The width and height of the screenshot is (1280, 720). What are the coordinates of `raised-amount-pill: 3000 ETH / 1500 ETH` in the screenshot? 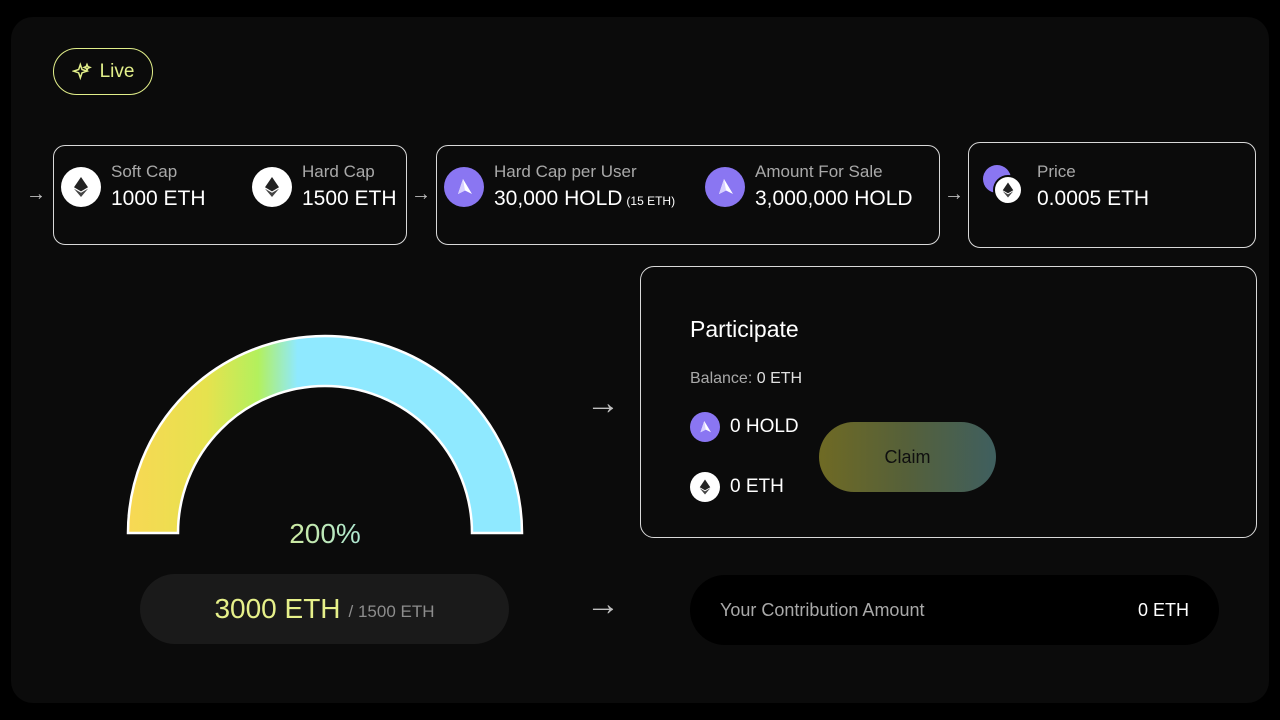 It's located at (324, 609).